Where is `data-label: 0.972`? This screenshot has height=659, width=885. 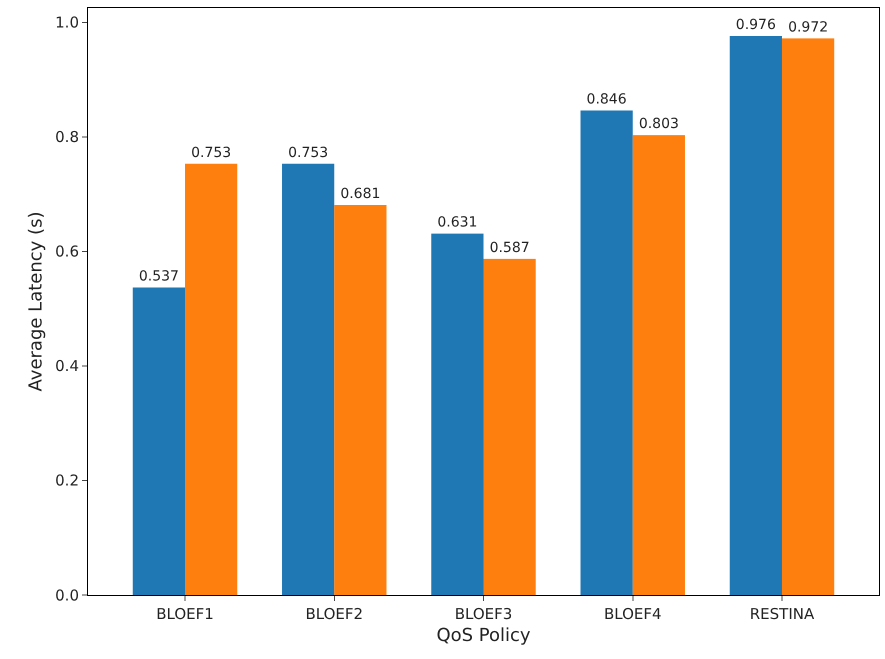 data-label: 0.972 is located at coordinates (808, 27).